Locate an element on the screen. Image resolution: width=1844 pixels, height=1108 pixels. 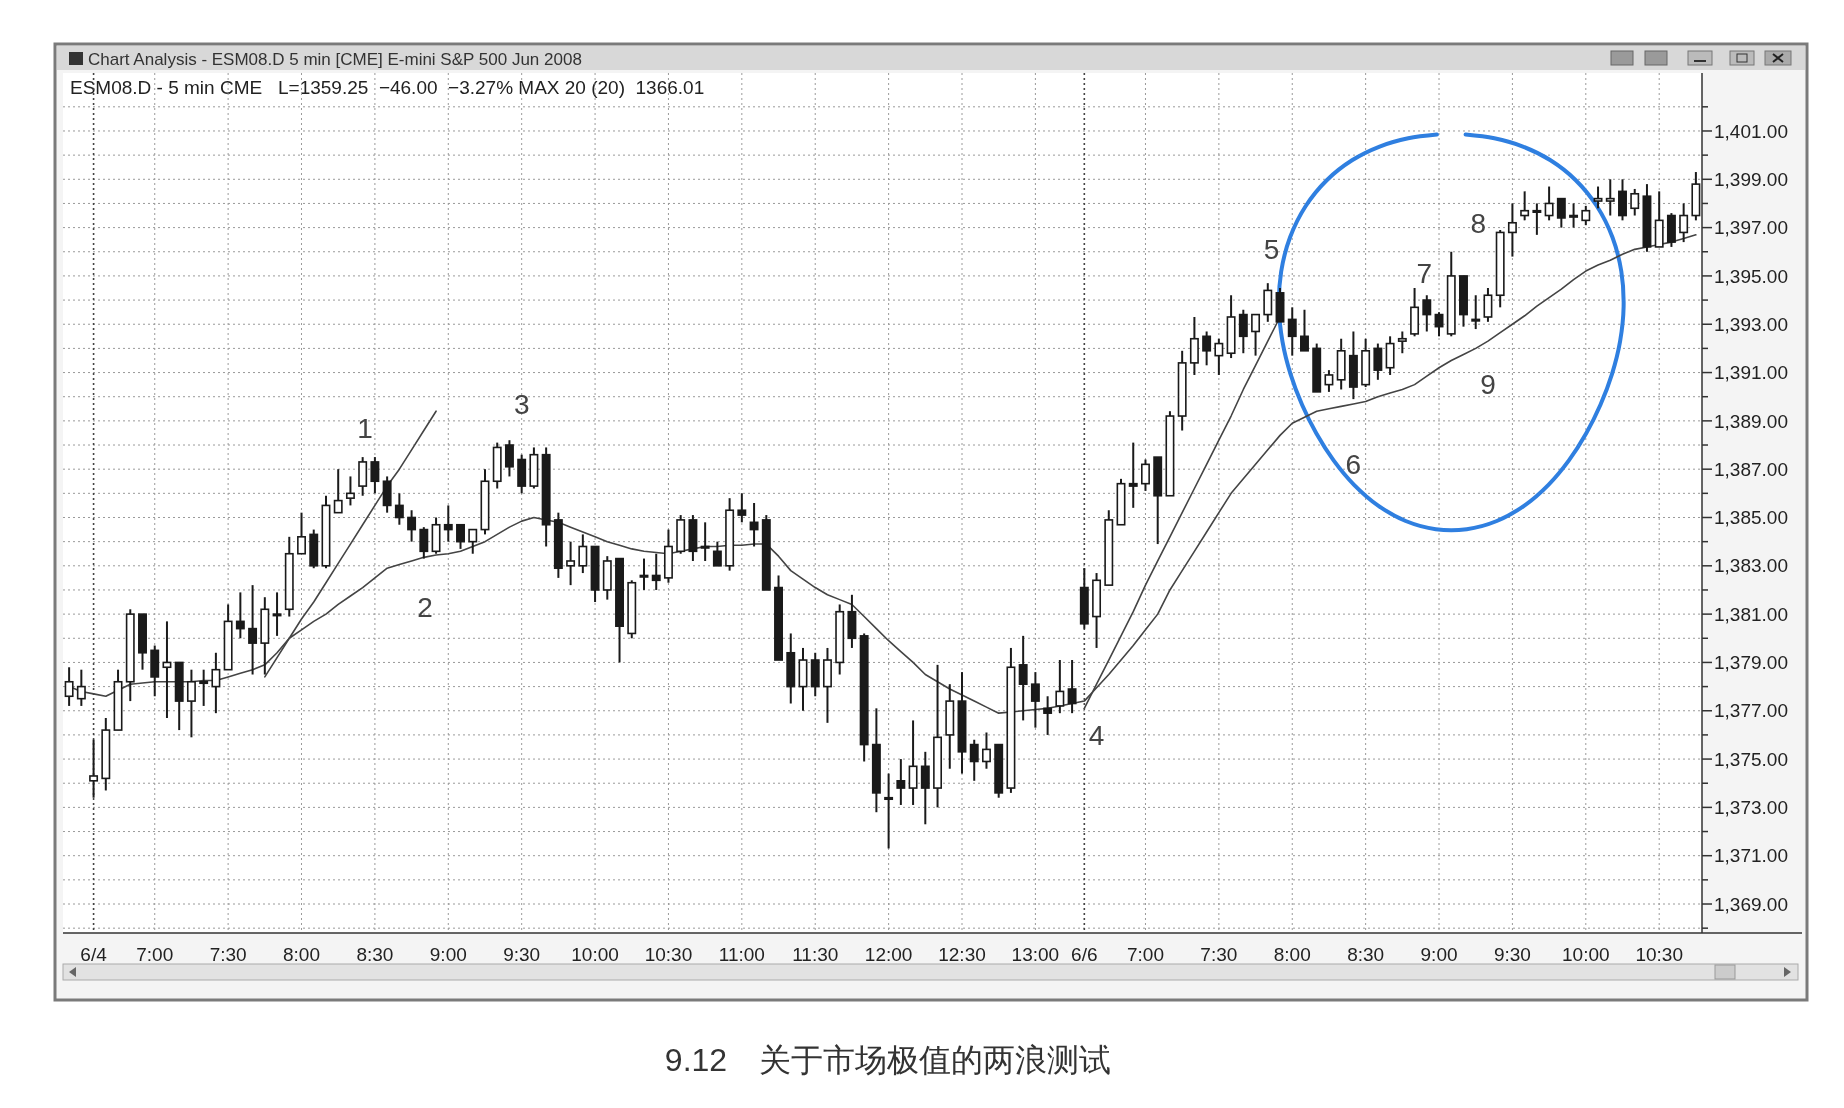
y-tick-label: 1,375.00 is located at coordinates (1751, 759).